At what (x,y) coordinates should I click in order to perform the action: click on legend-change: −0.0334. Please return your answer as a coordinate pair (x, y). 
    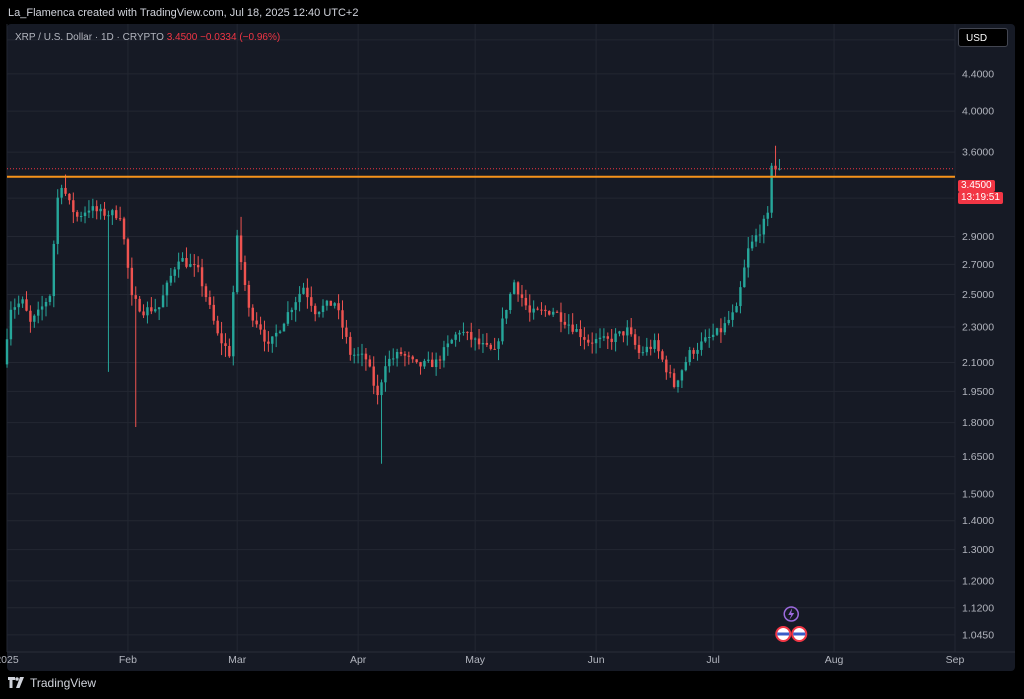
    Looking at the image, I should click on (218, 37).